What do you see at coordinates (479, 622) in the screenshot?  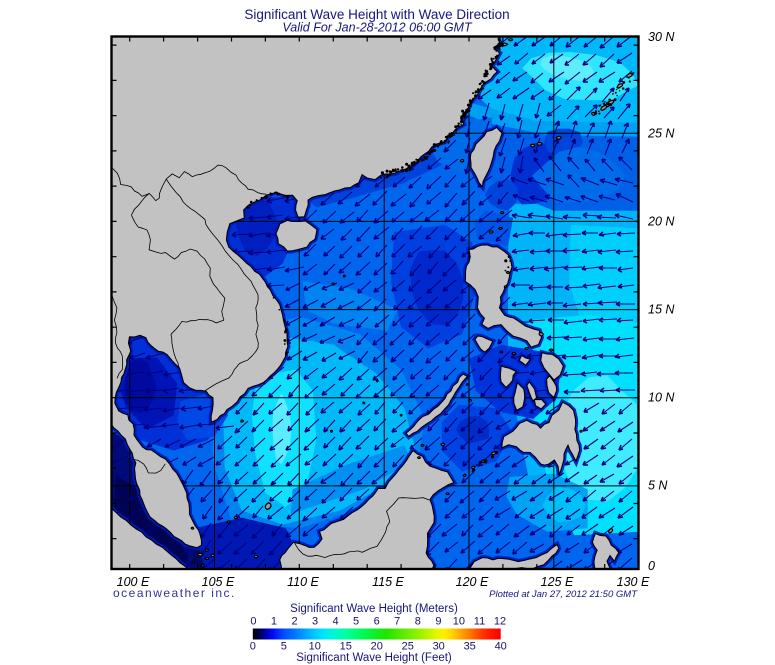 I see `svg-text: 11` at bounding box center [479, 622].